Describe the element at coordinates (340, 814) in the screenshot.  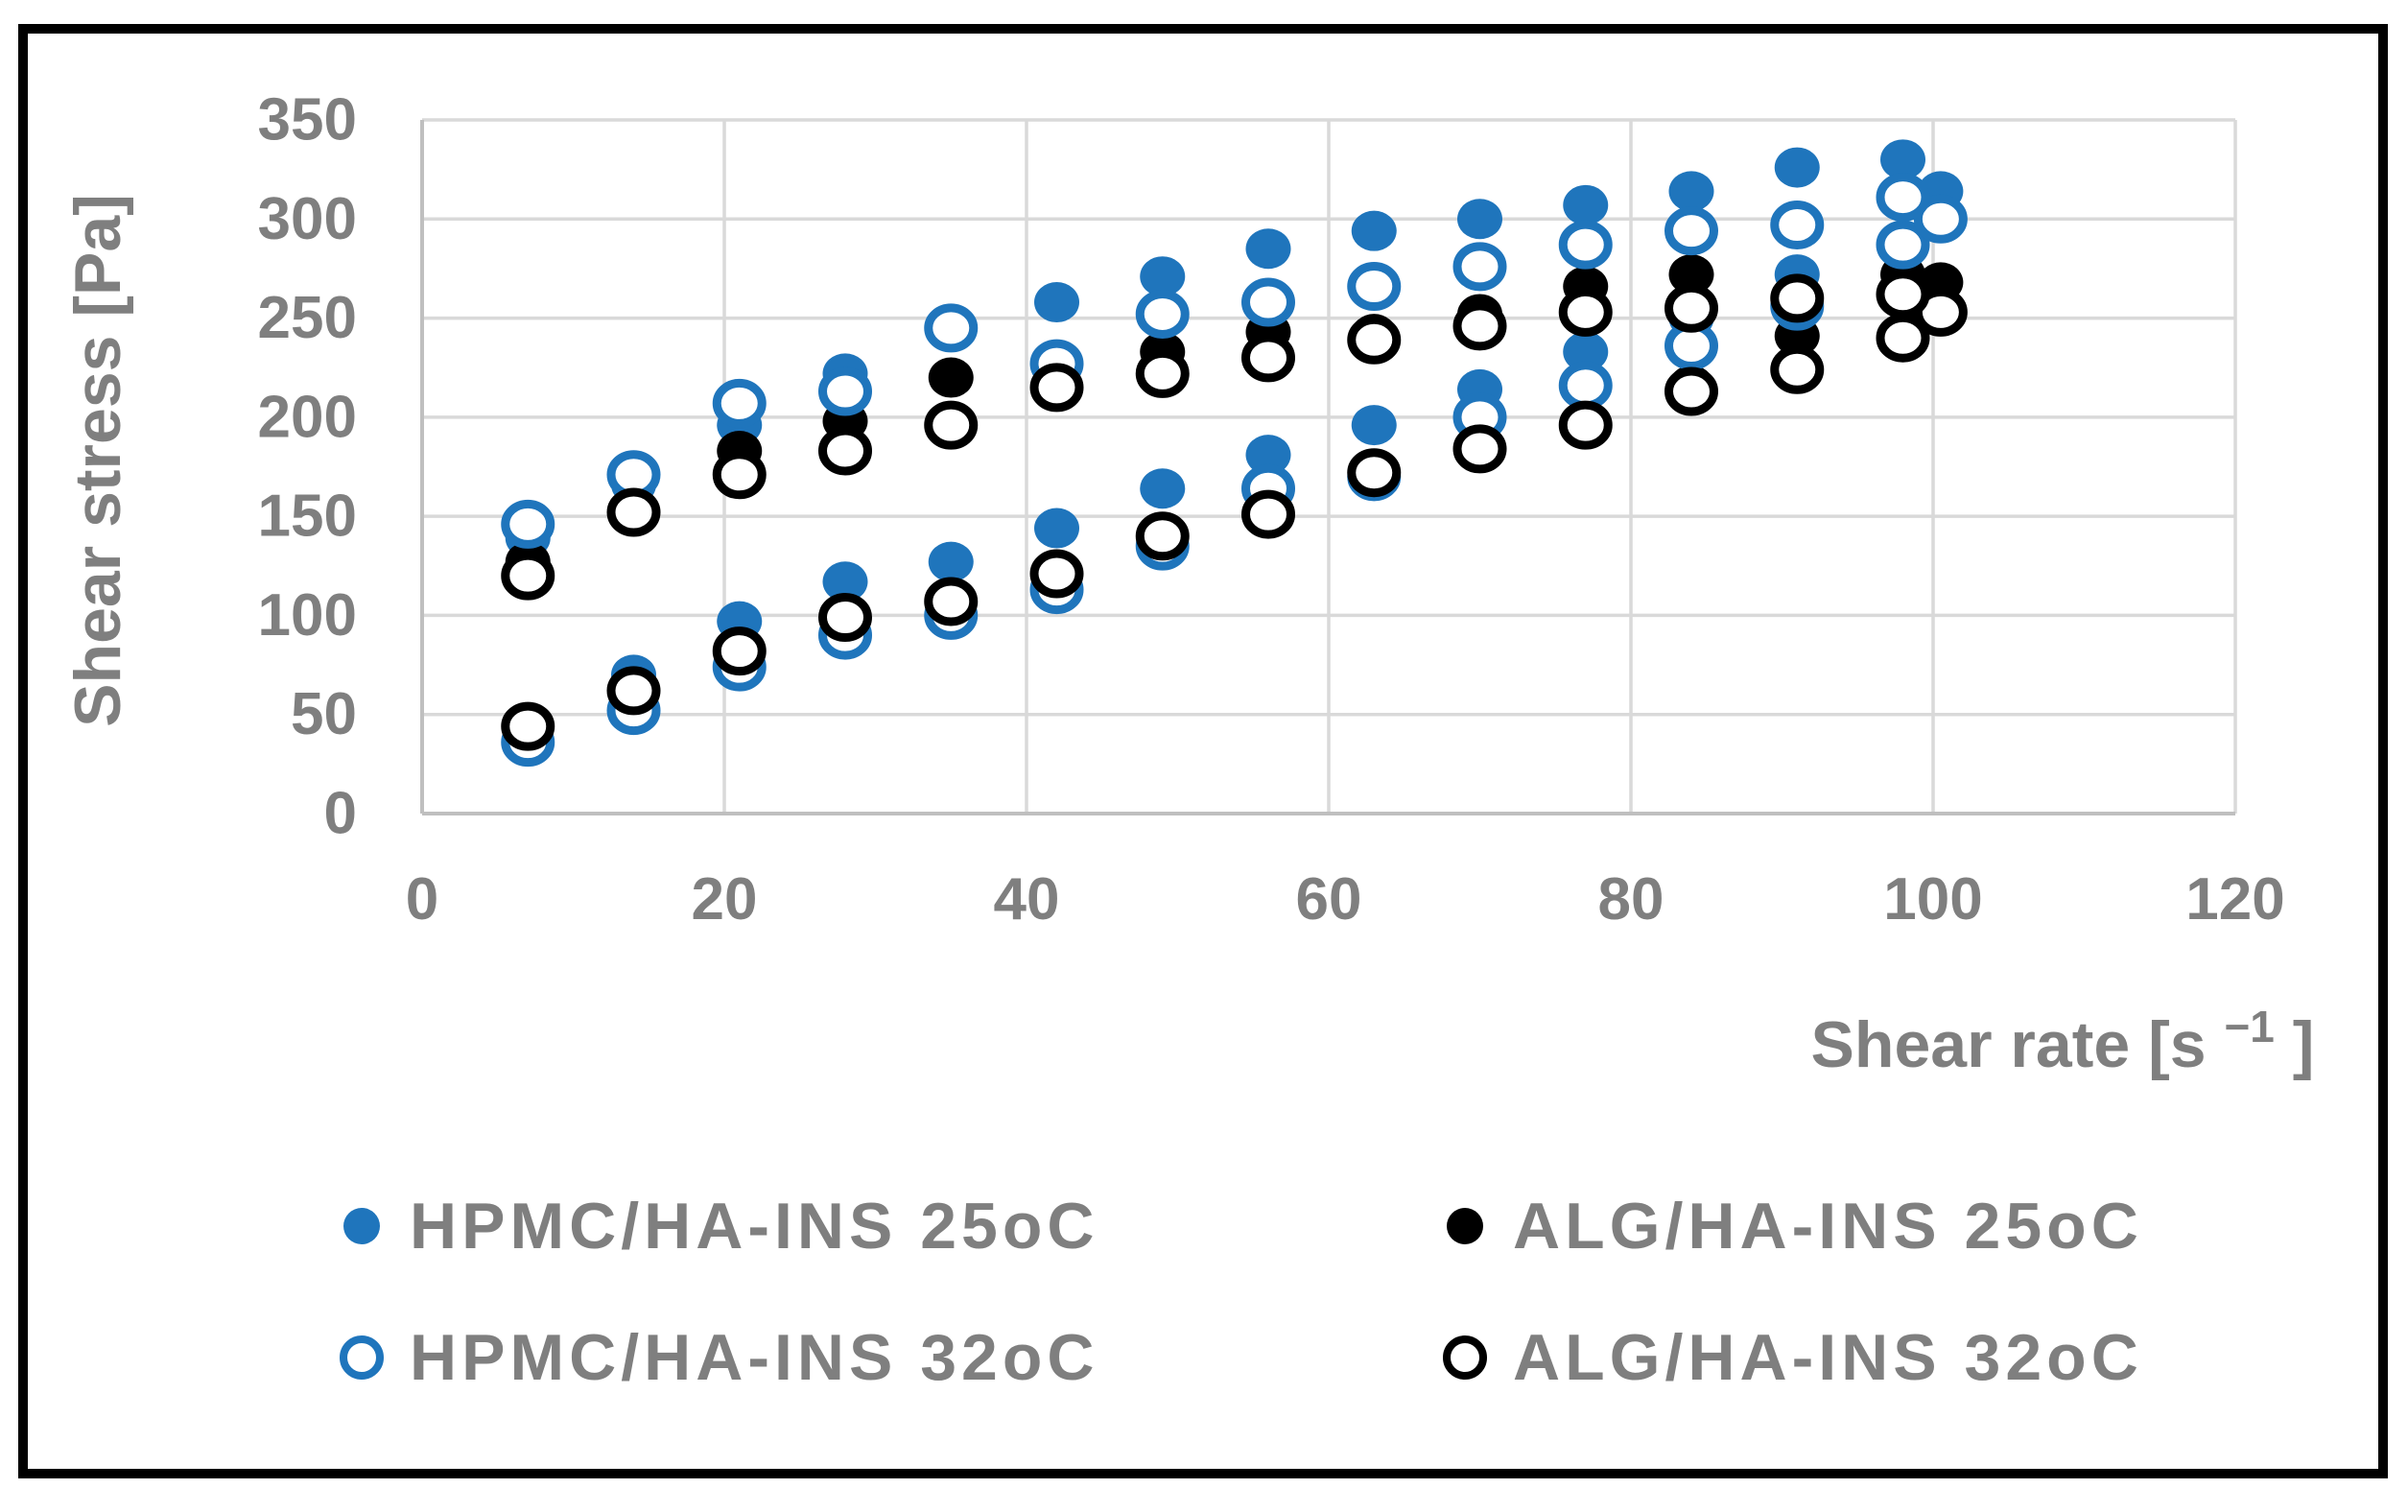
I see `y-tick-label: 0` at that location.